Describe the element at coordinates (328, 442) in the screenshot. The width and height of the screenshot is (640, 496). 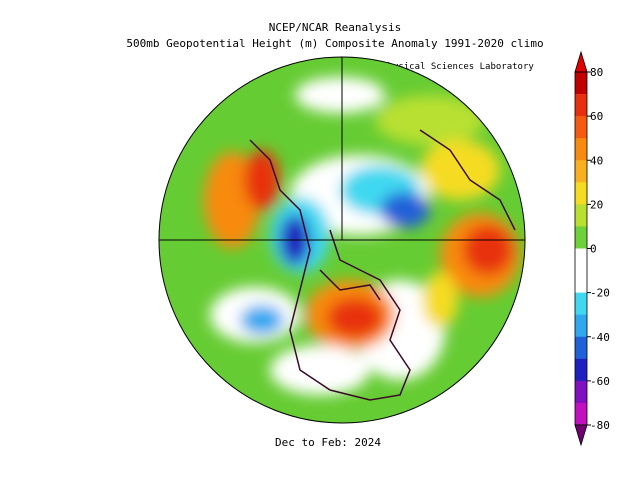
I see `period: Dec to Feb: 2024` at that location.